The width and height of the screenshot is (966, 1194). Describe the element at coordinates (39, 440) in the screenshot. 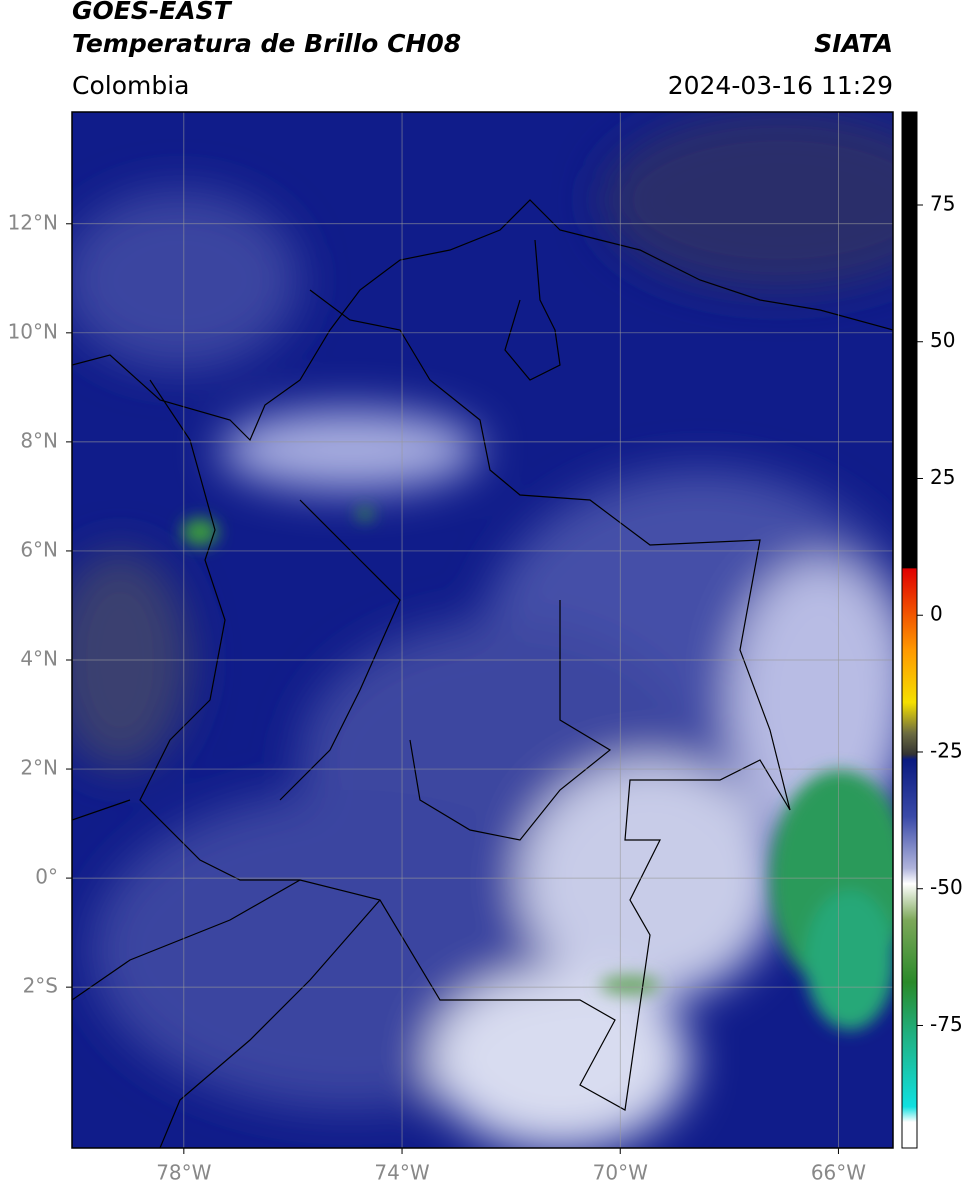

I see `y-tick-label: 8°N` at that location.